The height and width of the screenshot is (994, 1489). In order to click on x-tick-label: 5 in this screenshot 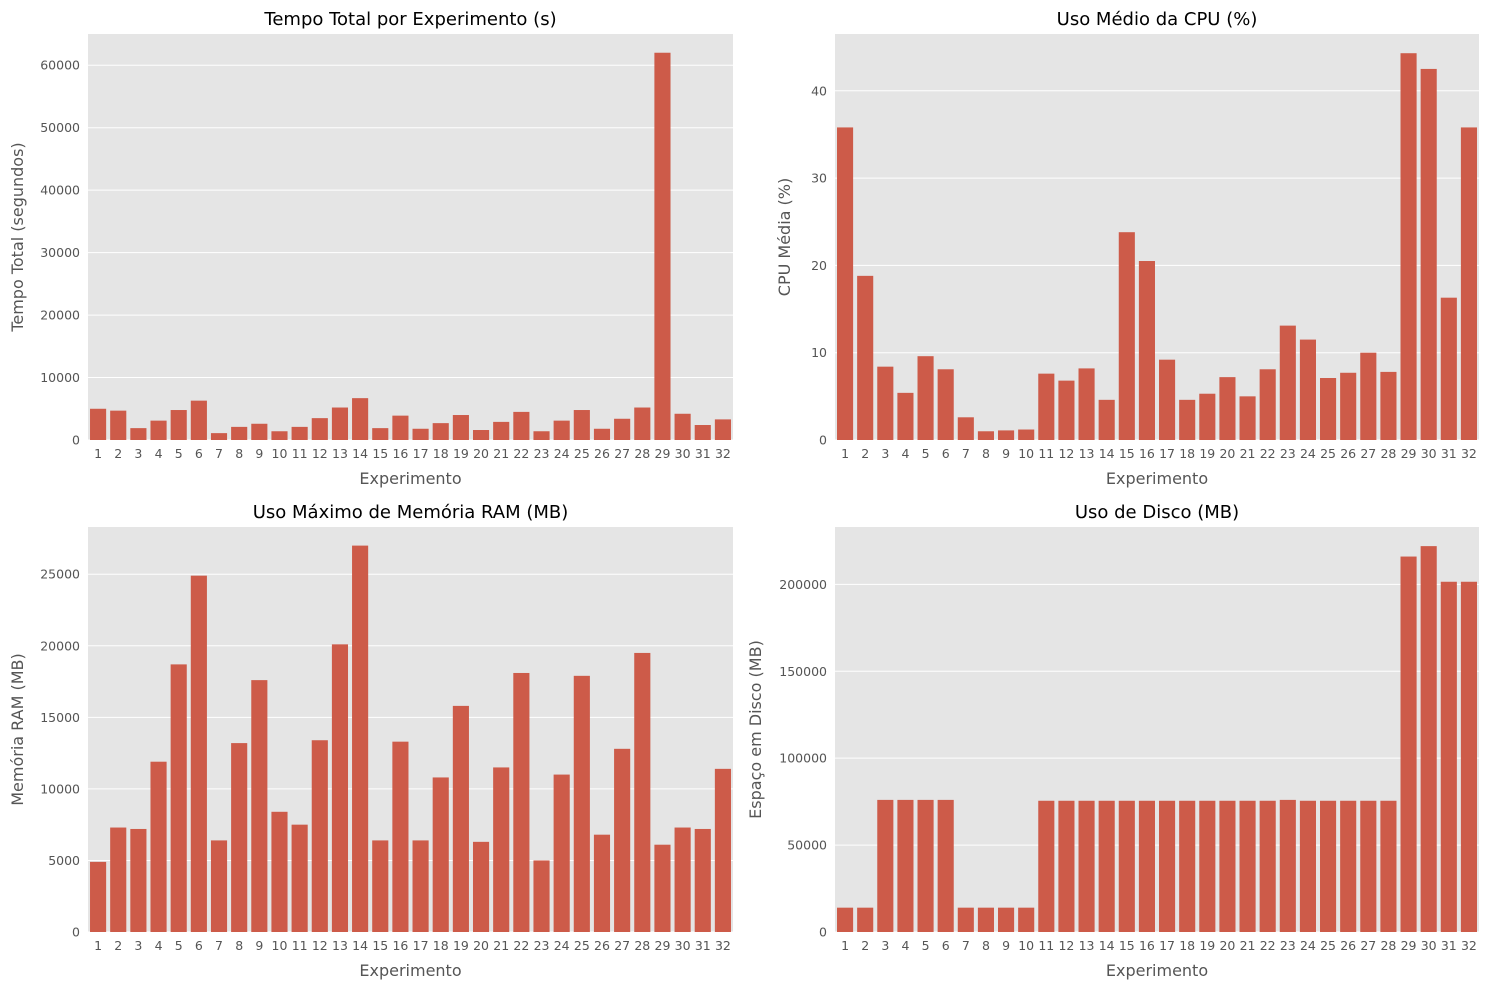, I will do `click(179, 945)`.